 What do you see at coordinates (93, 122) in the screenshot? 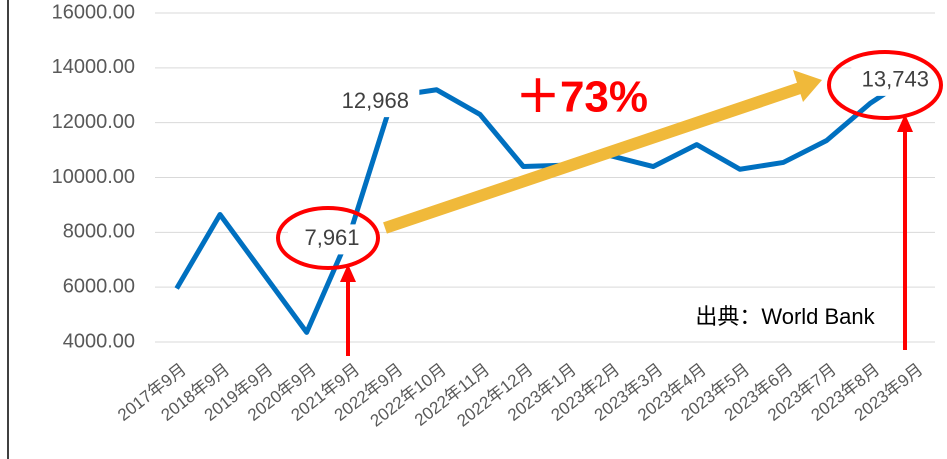
I see `y-tick-label: 12000.00` at bounding box center [93, 122].